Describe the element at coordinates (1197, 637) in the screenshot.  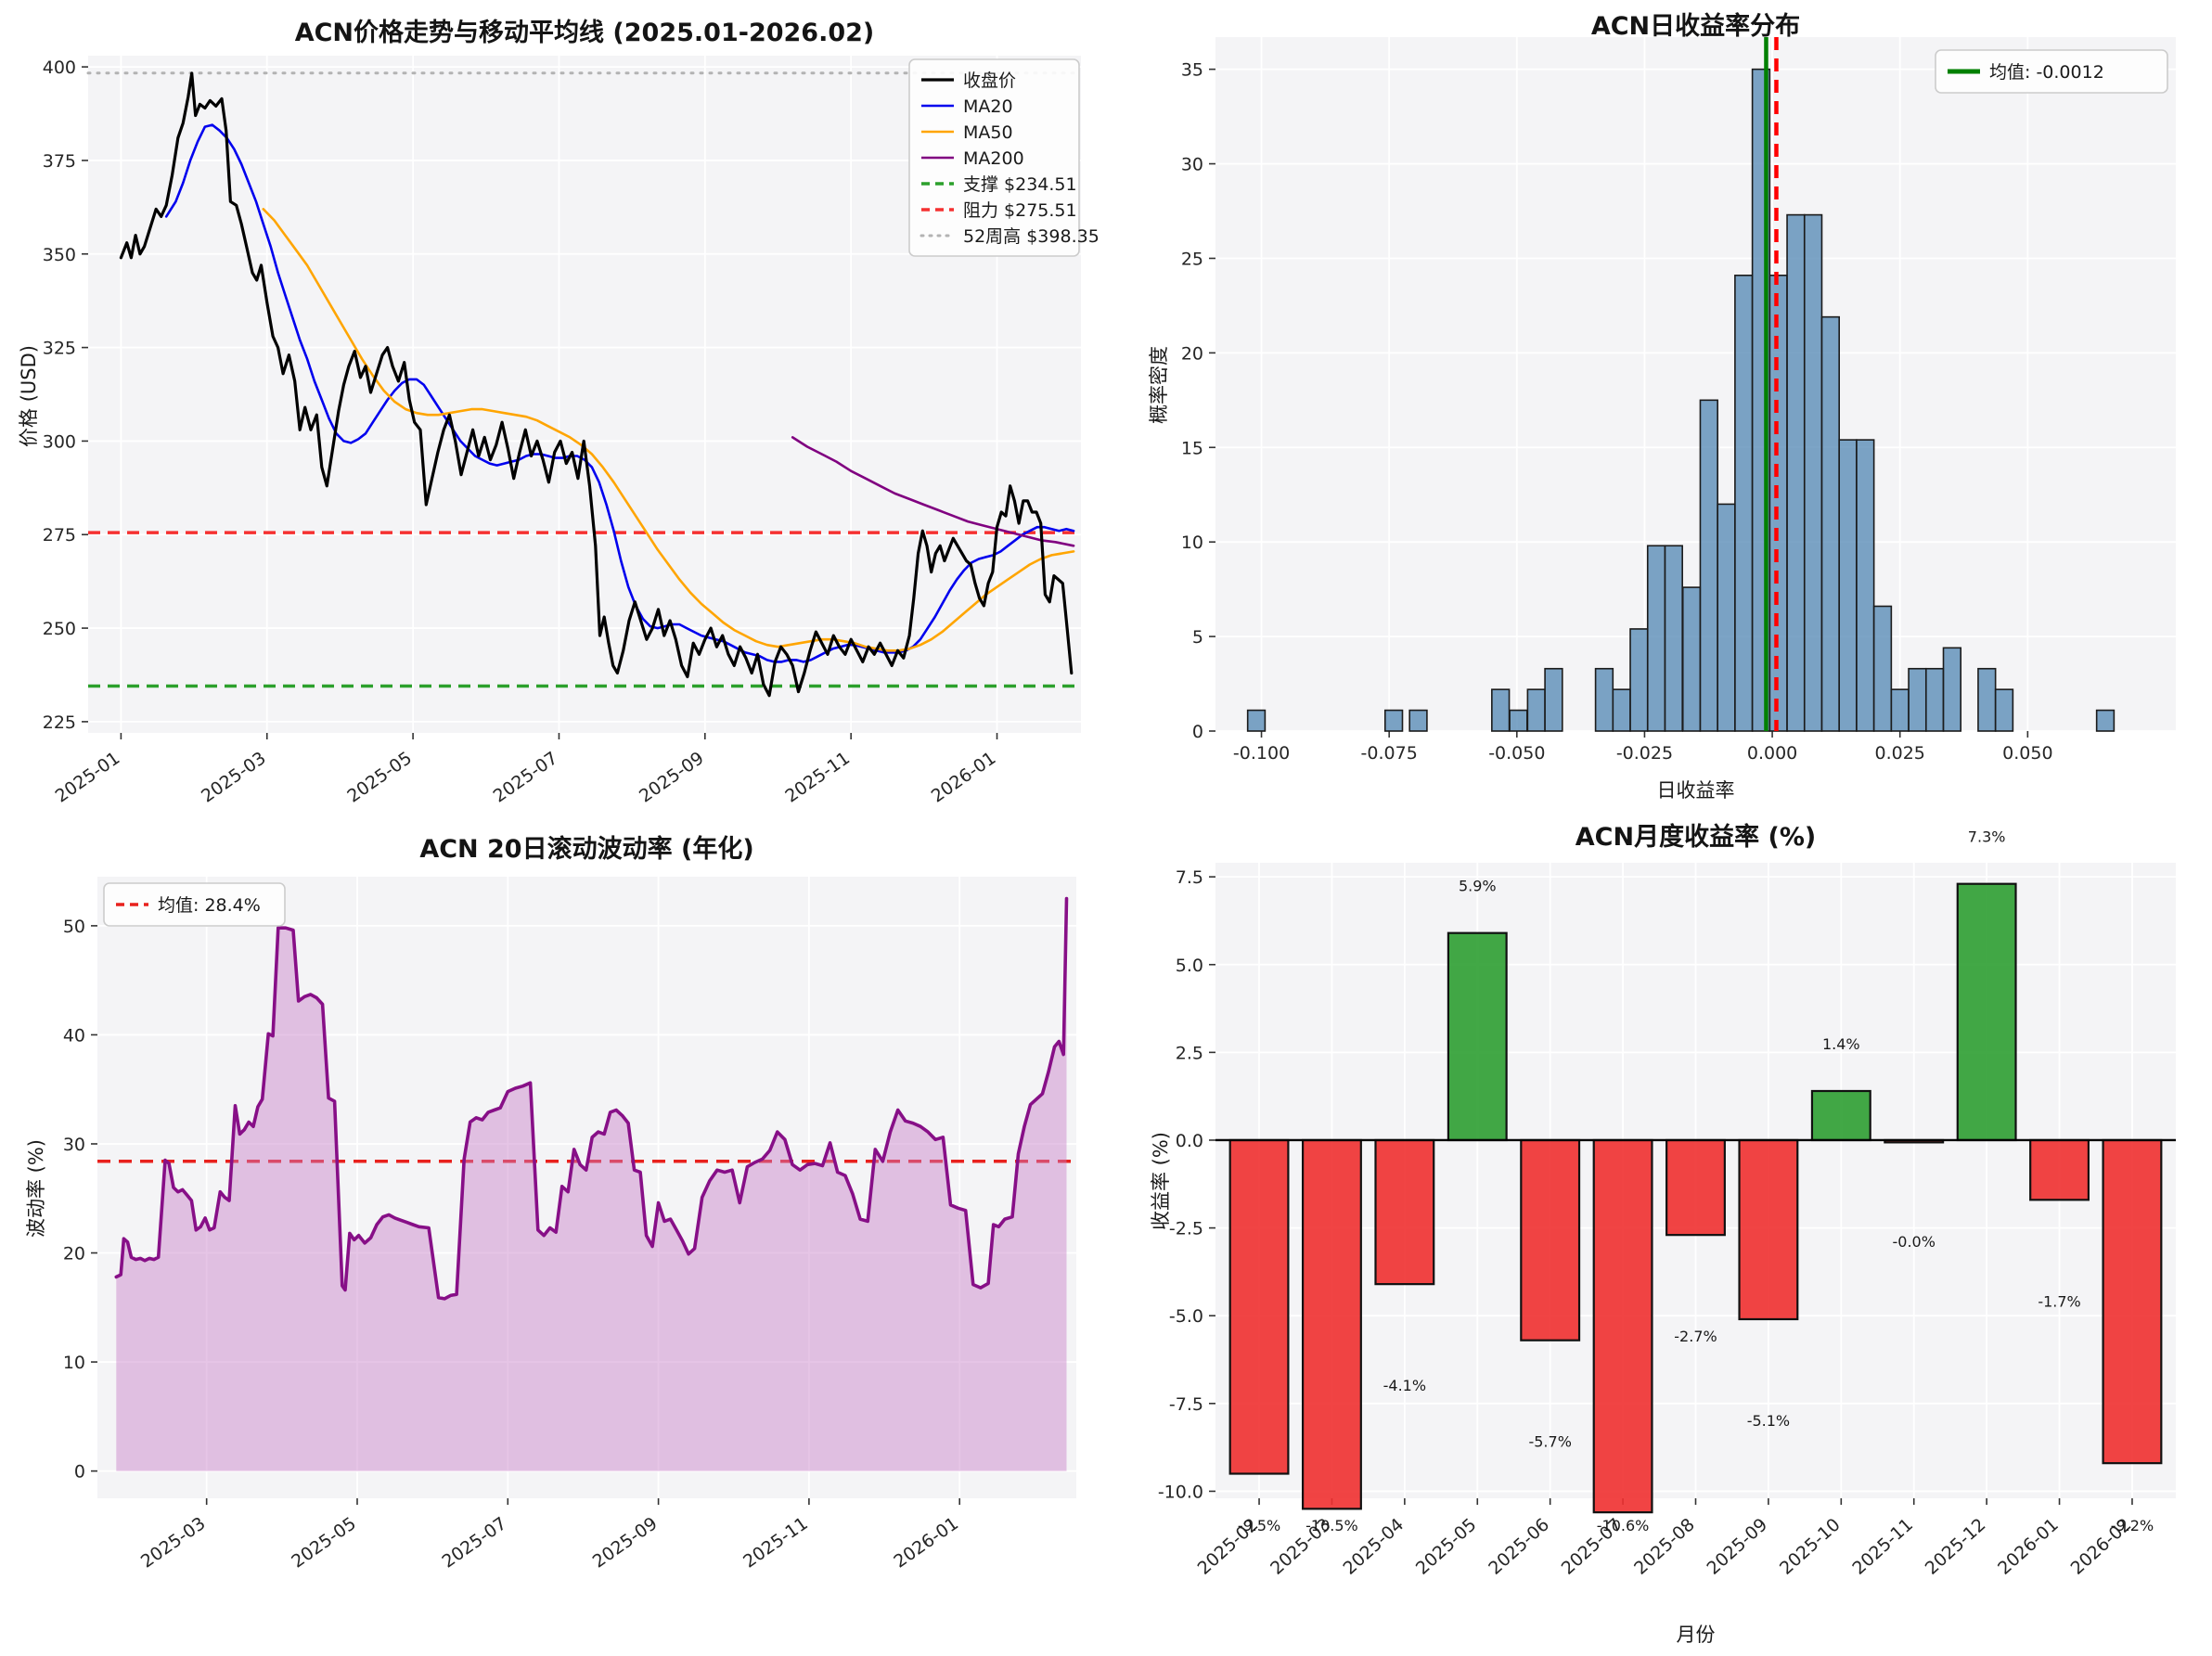
I see `svg-text: 5` at that location.